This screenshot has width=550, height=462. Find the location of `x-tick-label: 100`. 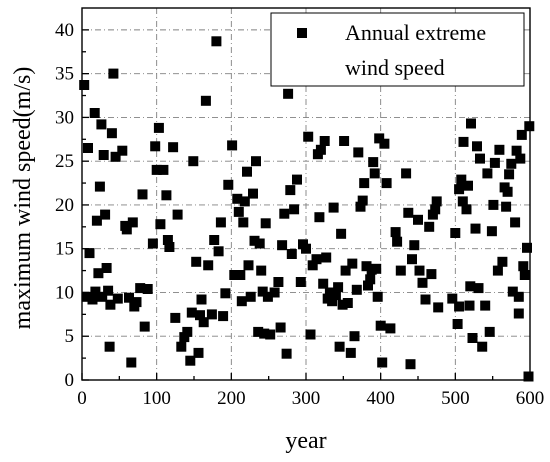

x-tick-label: 100 is located at coordinates (156, 398).